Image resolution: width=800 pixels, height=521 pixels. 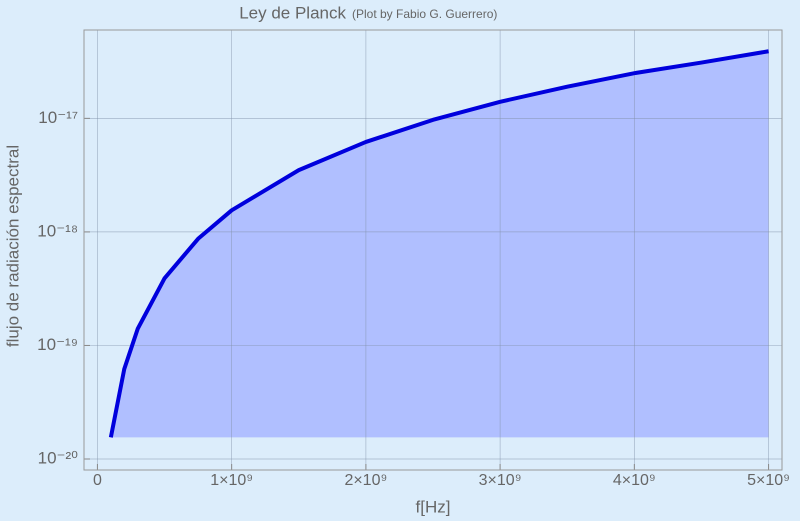 What do you see at coordinates (500, 480) in the screenshot?
I see `x-tick-label: 3×10⁹` at bounding box center [500, 480].